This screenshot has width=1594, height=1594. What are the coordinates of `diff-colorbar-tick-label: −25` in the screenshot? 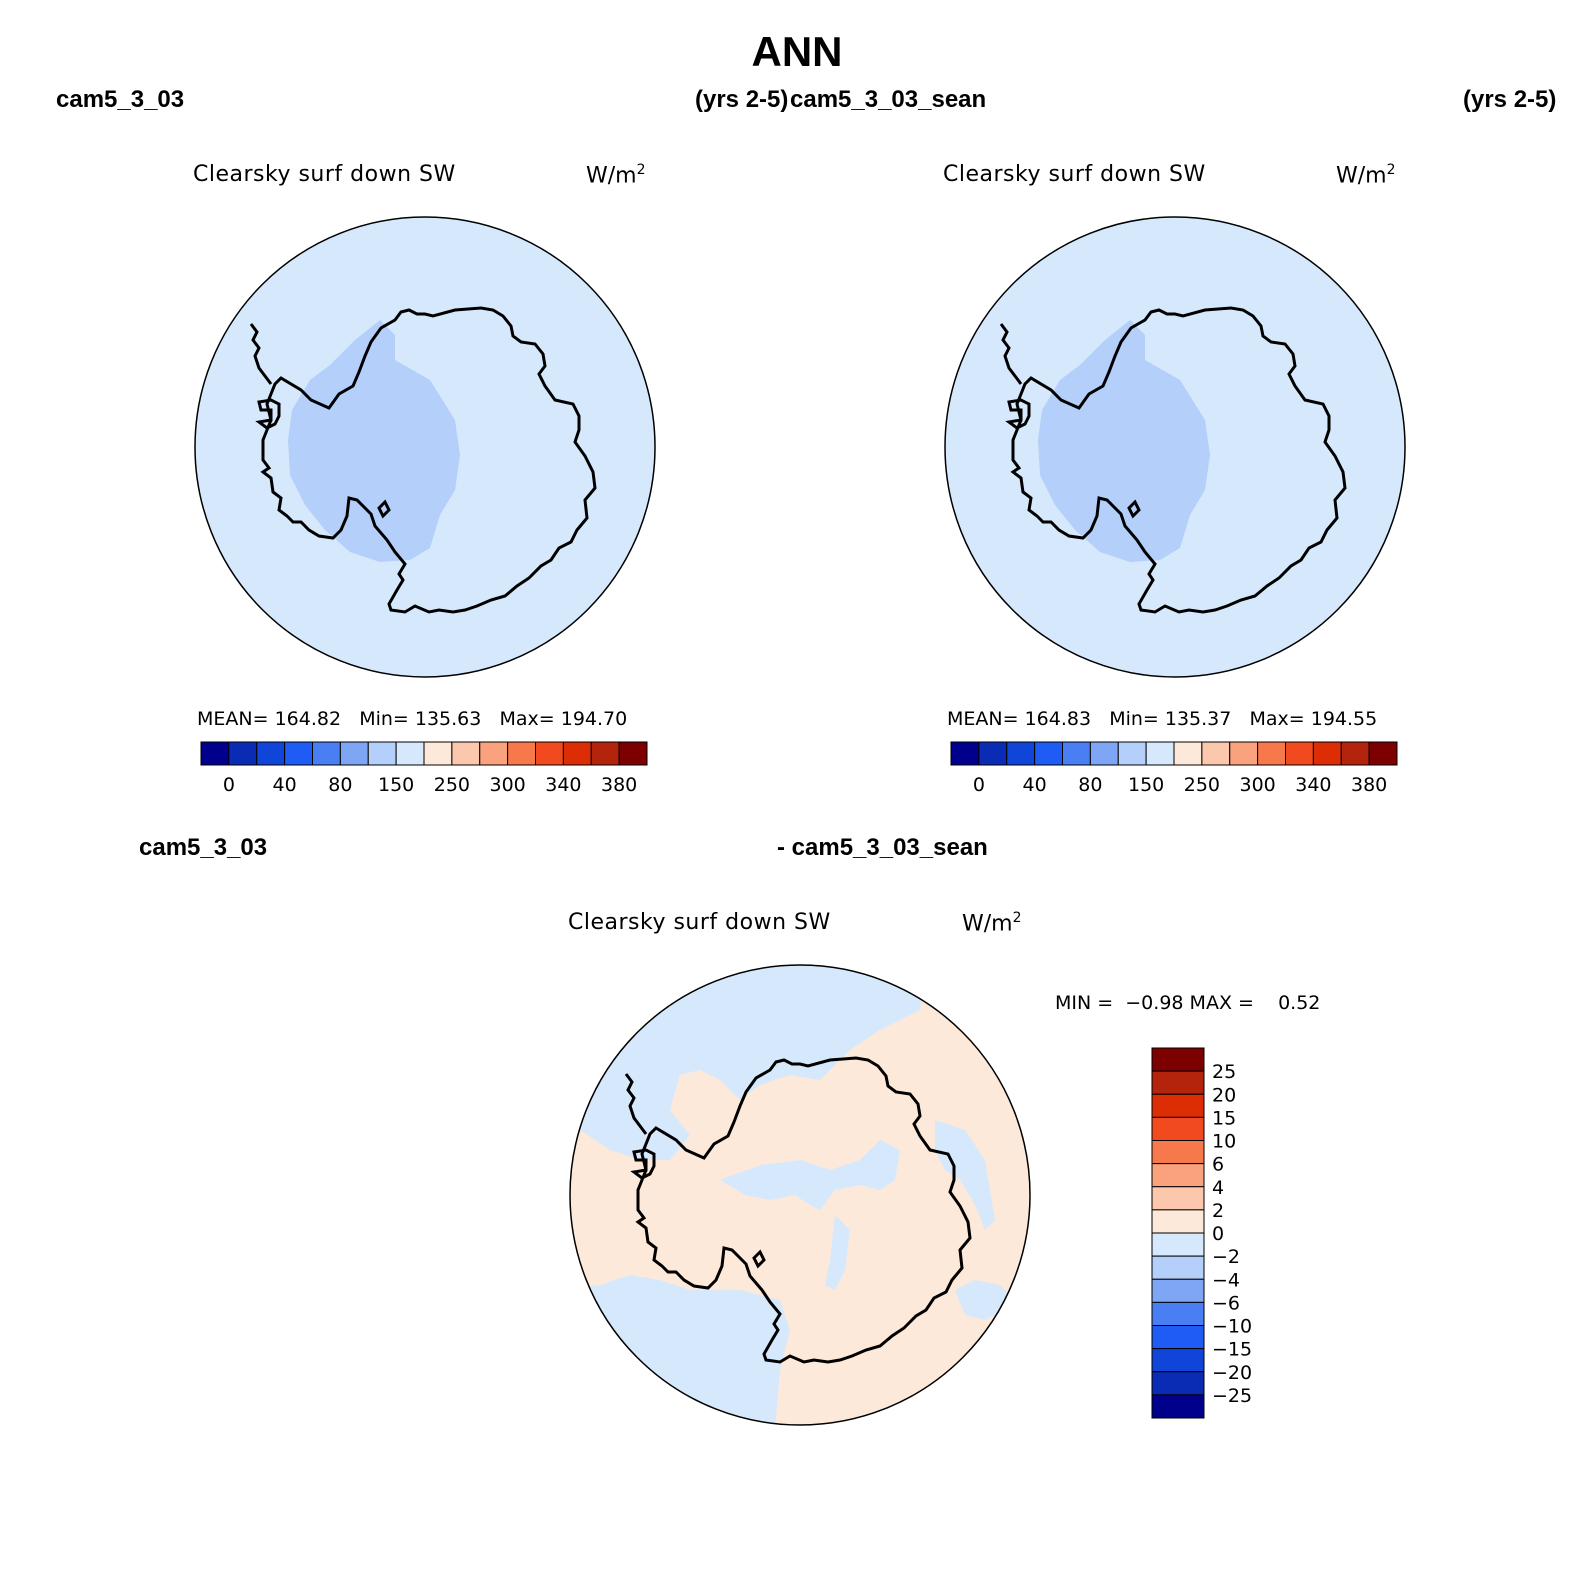 It's located at (1232, 1396).